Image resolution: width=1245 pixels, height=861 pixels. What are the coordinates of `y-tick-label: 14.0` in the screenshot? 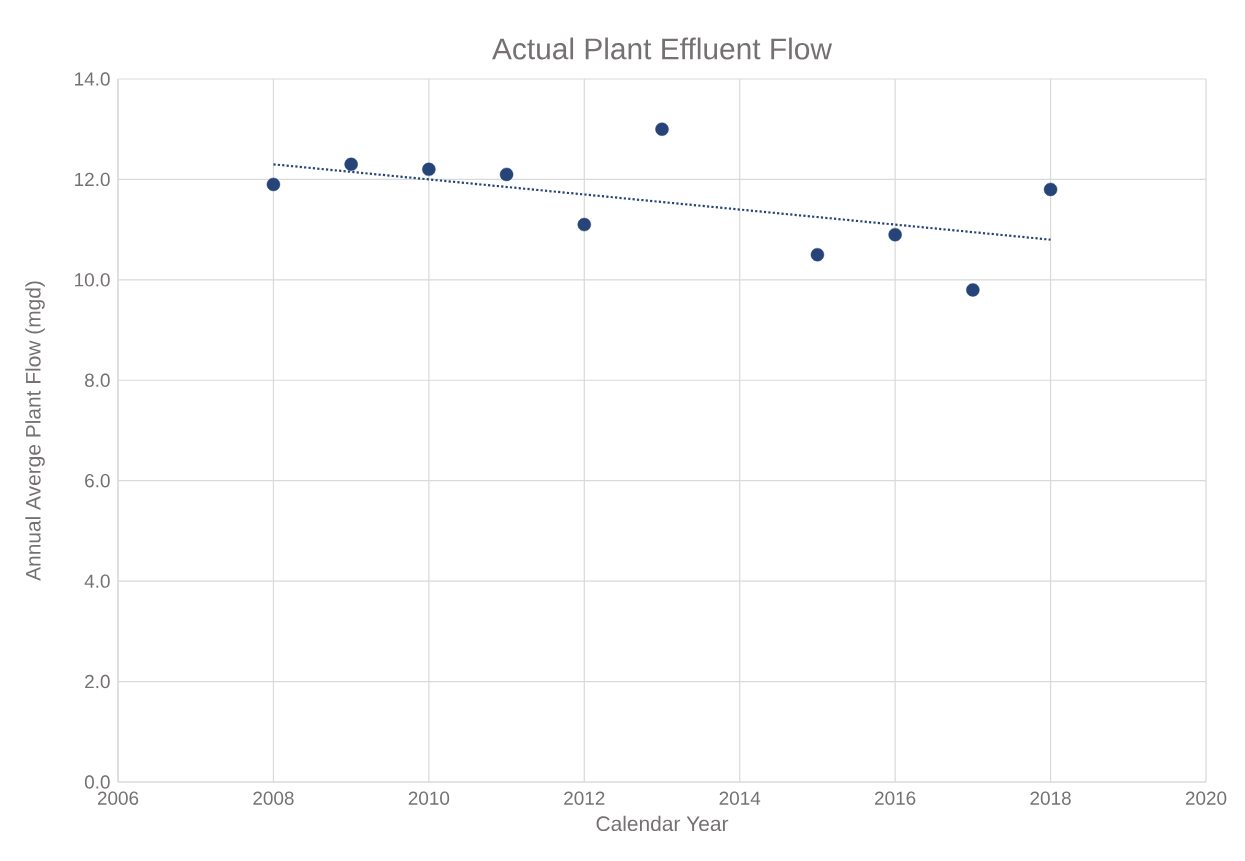 It's located at (92, 79).